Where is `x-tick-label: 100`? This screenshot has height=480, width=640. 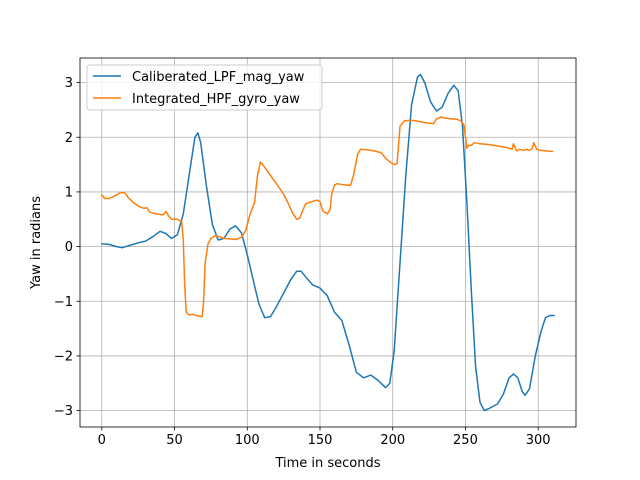 x-tick-label: 100 is located at coordinates (247, 440).